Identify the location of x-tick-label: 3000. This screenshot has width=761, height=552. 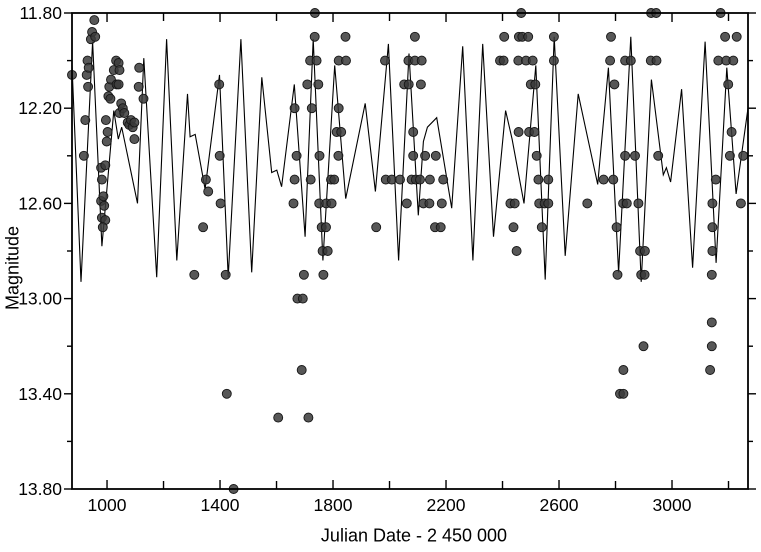
(672, 505).